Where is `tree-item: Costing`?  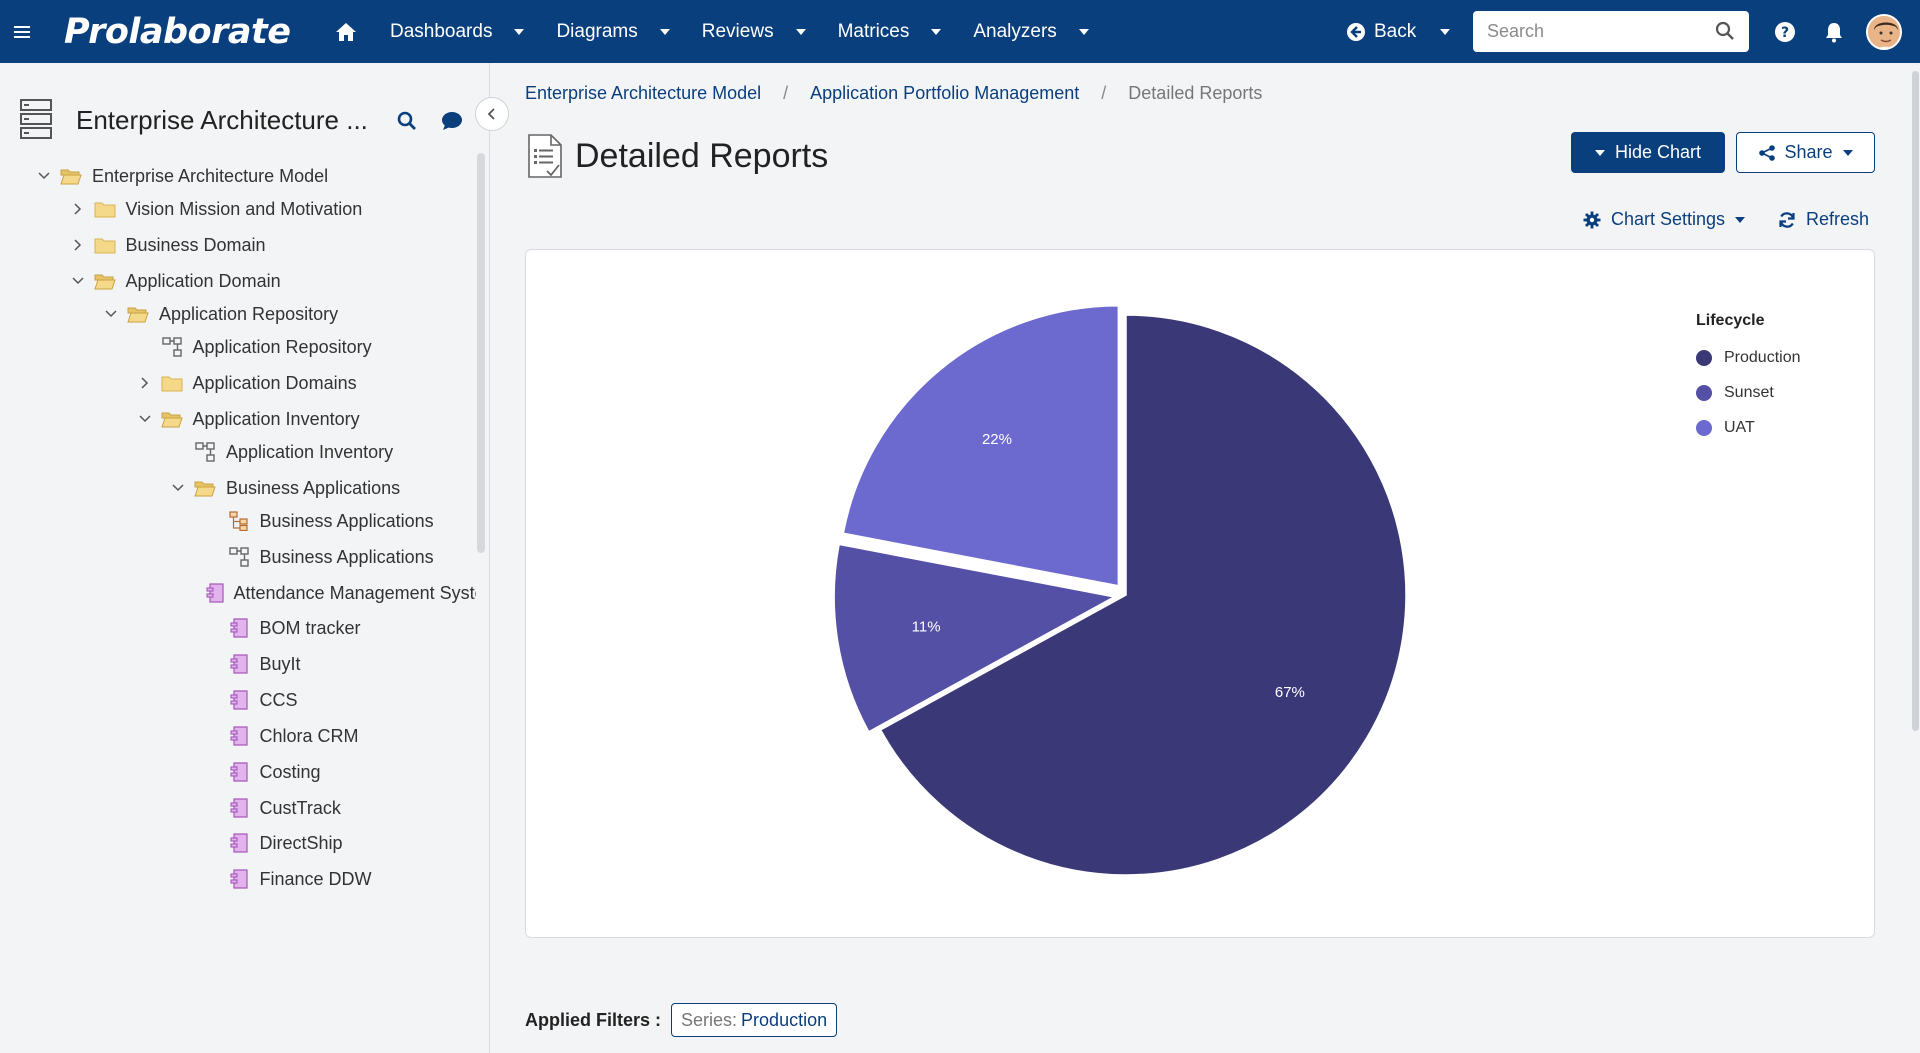
tree-item: Costing is located at coordinates (238, 772).